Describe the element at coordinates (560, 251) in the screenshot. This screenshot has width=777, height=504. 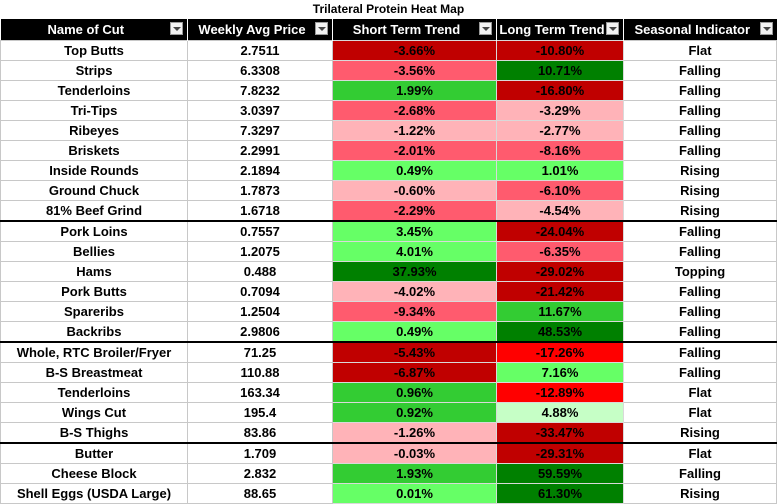
I see `cell-long-term-trend: -6.35%` at that location.